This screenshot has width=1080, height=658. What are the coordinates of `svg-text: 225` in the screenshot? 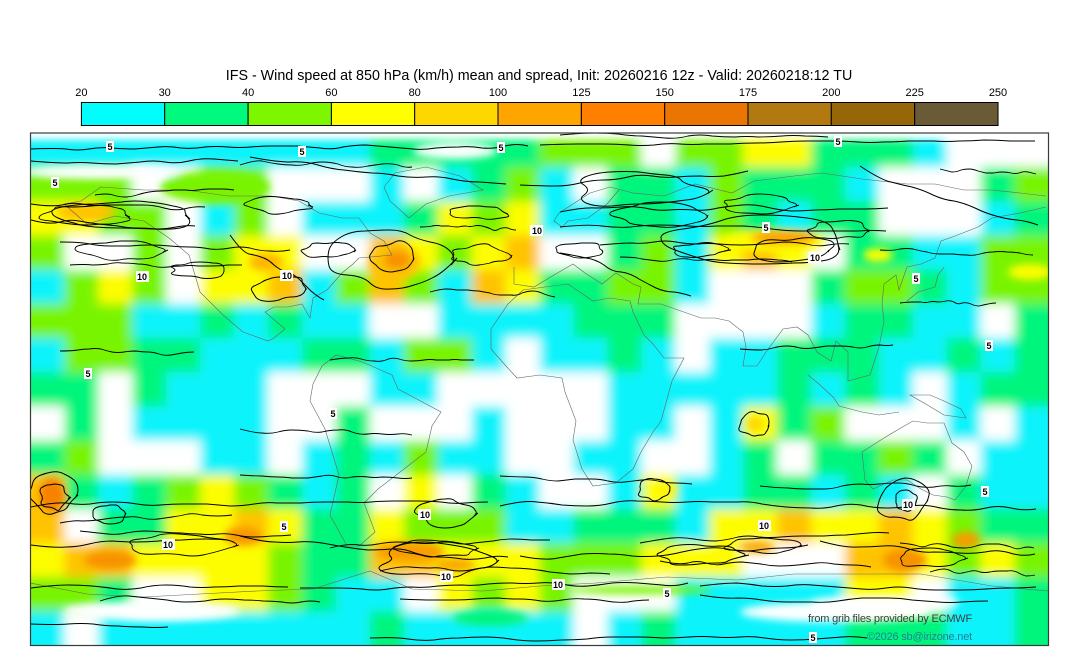 It's located at (915, 93).